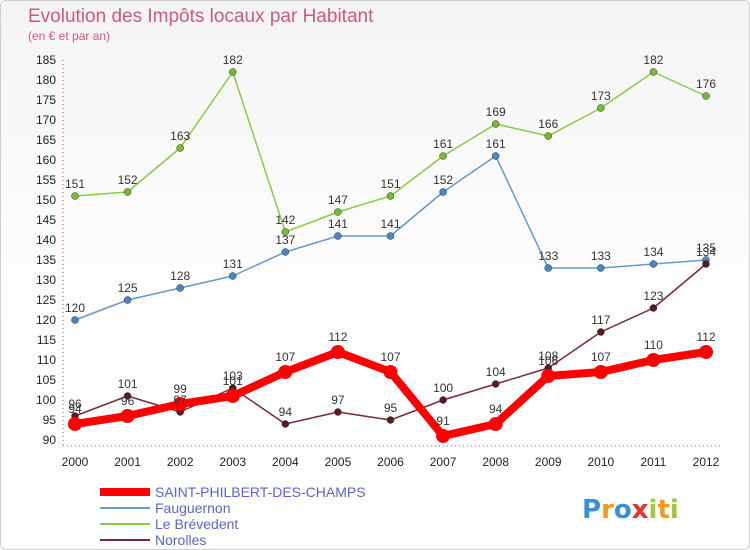  Describe the element at coordinates (338, 462) in the screenshot. I see `x-tick-label: 2005` at that location.